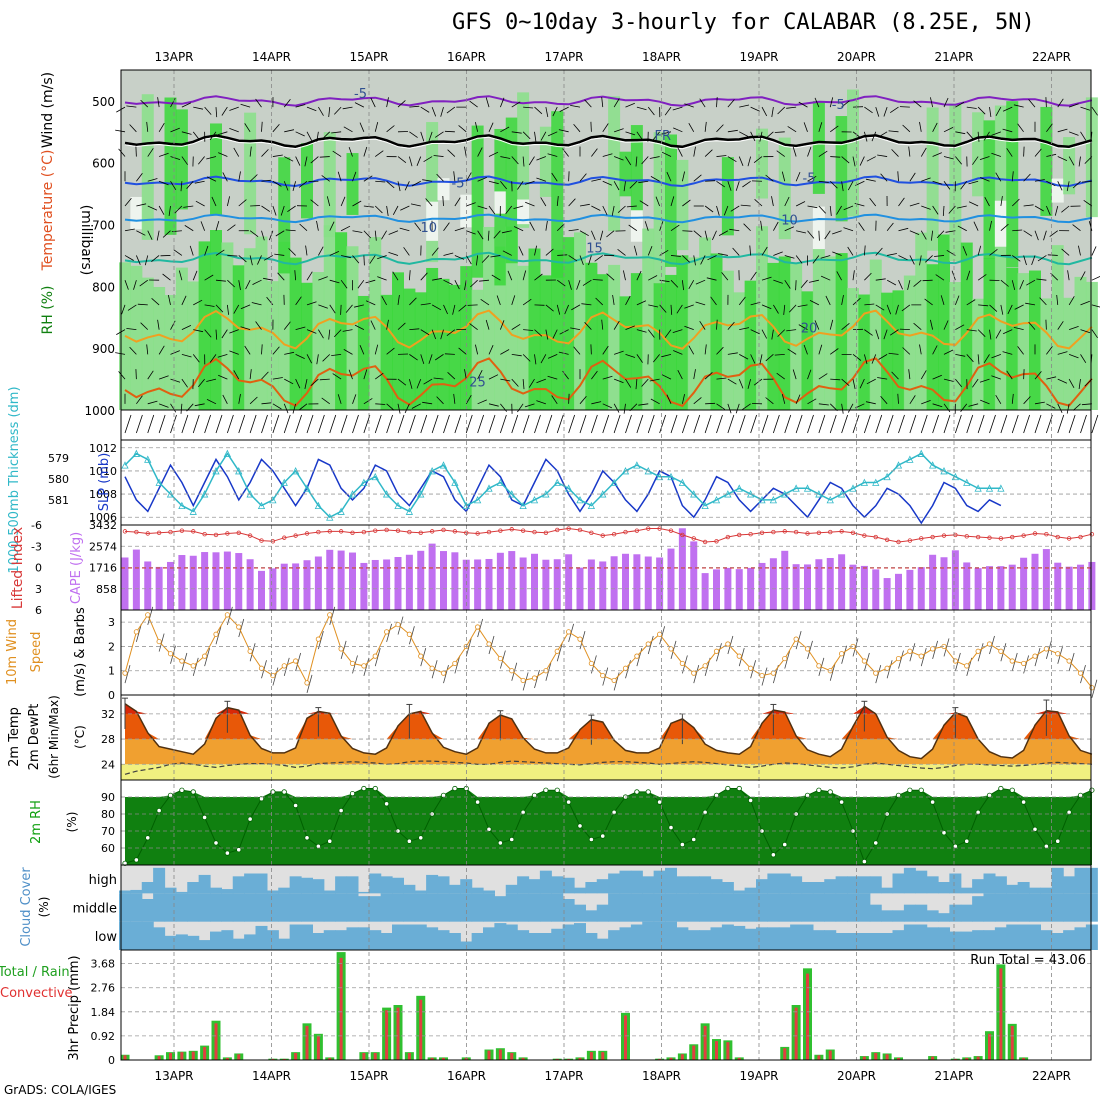 This screenshot has height=1100, width=1100. What do you see at coordinates (36, 993) in the screenshot?
I see `side-label-convective: Convective` at bounding box center [36, 993].